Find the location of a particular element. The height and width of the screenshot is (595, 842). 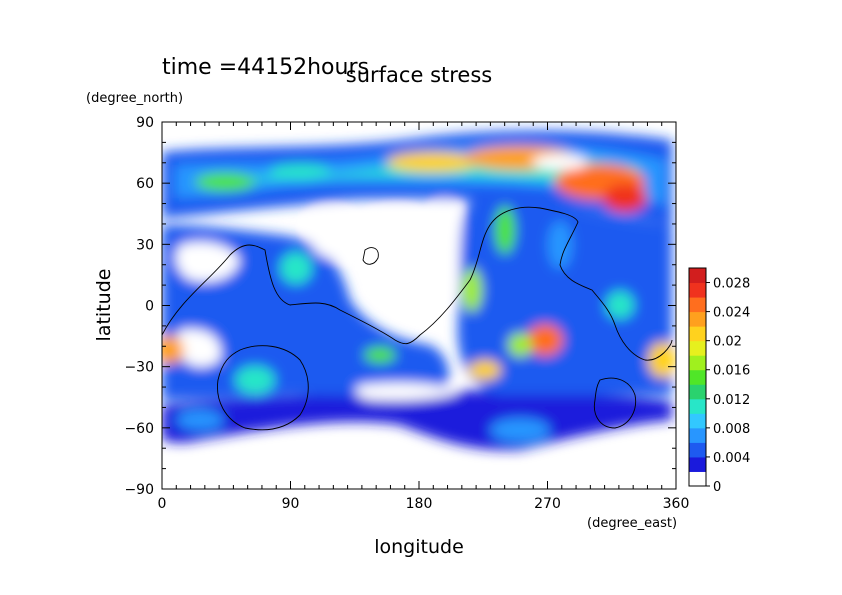

y-tick-label: 0 is located at coordinates (149, 307).